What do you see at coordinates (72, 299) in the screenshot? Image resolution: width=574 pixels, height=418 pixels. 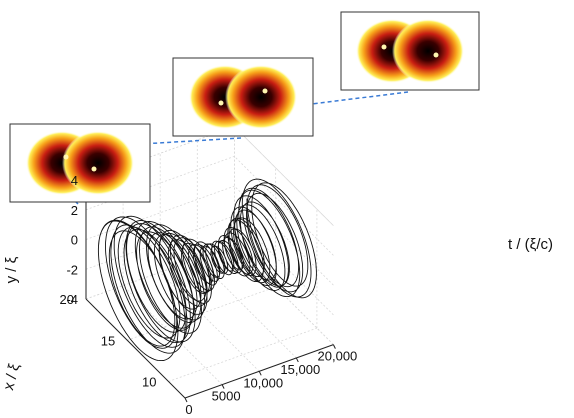 I see `y-tick-label: -4` at bounding box center [72, 299].